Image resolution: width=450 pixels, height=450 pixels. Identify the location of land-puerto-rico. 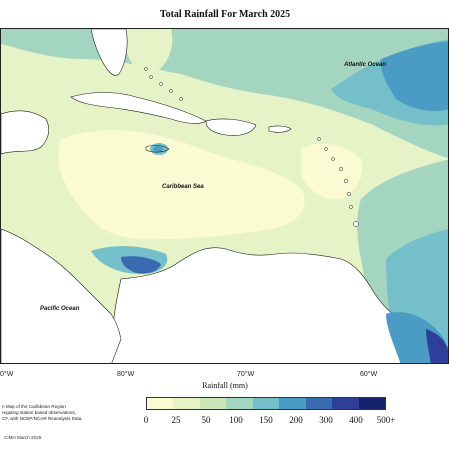
(280, 129).